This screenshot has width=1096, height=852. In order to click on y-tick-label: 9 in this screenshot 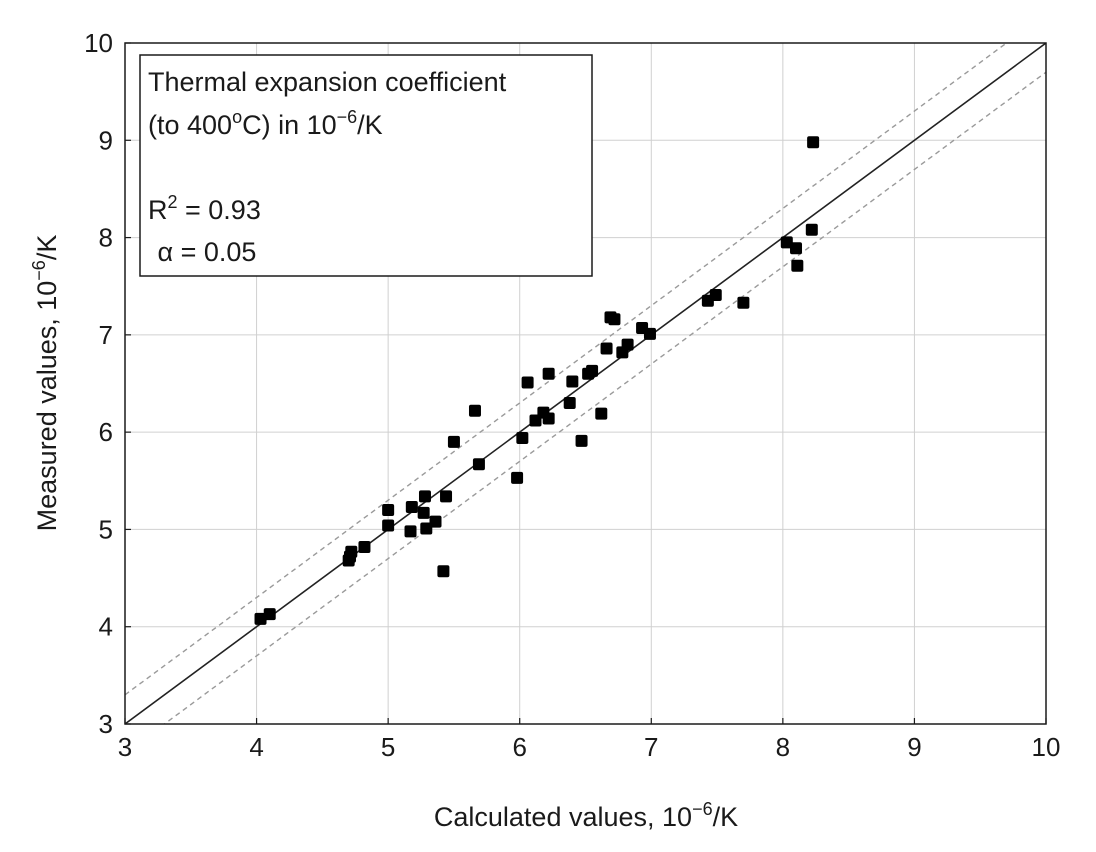, I will do `click(106, 140)`.